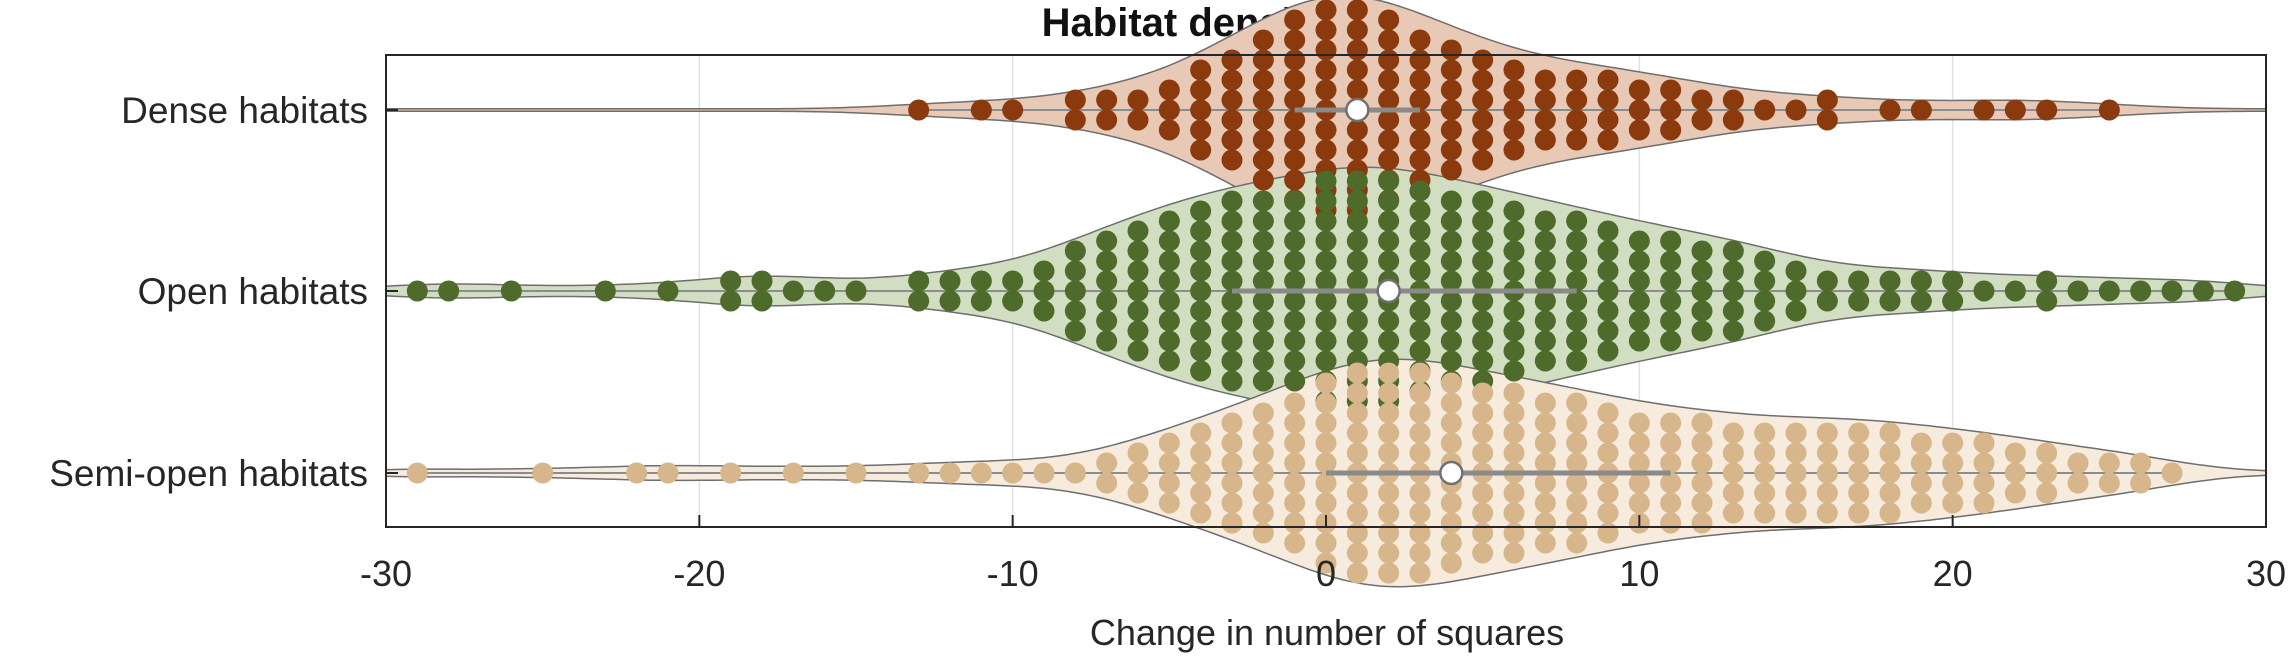  What do you see at coordinates (1639, 573) in the screenshot?
I see `x-tick-label: 10` at bounding box center [1639, 573].